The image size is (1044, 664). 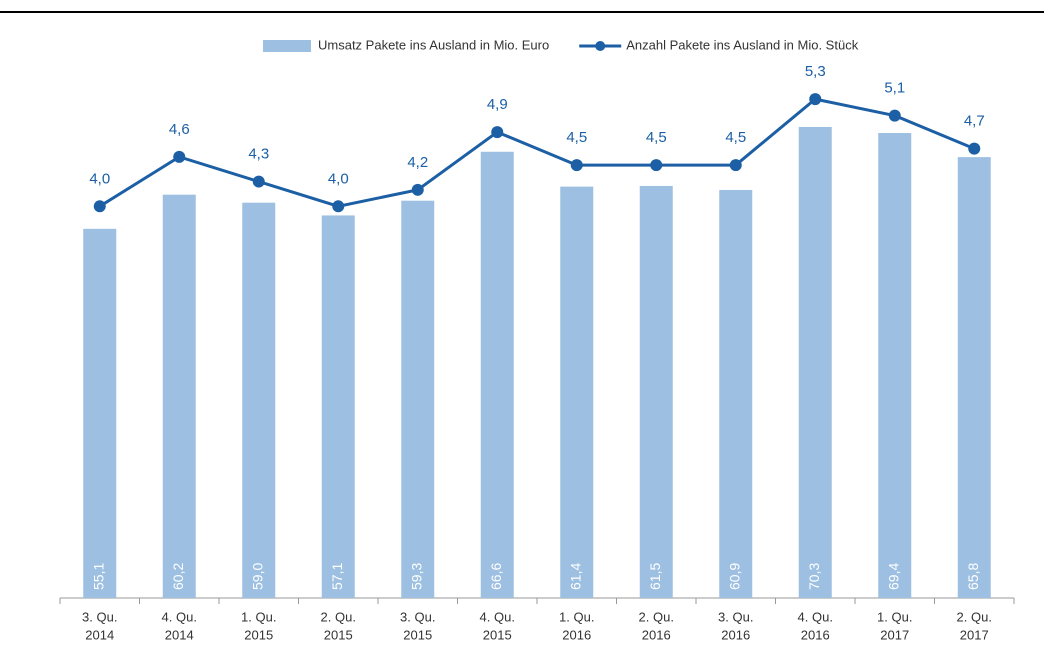 I want to click on bar-value-label: 65,8, so click(x=973, y=576).